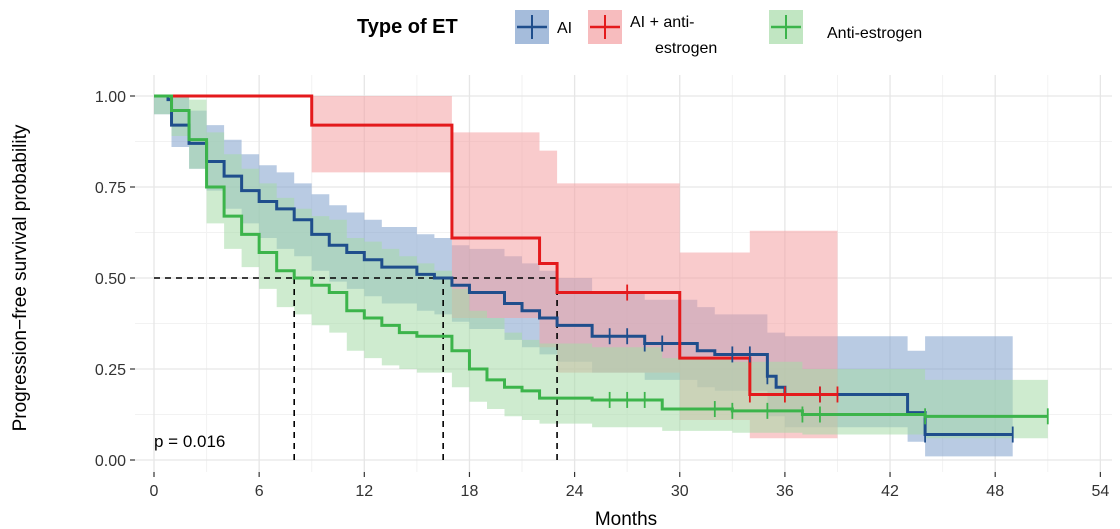  I want to click on x-tick-label: 12, so click(364, 491).